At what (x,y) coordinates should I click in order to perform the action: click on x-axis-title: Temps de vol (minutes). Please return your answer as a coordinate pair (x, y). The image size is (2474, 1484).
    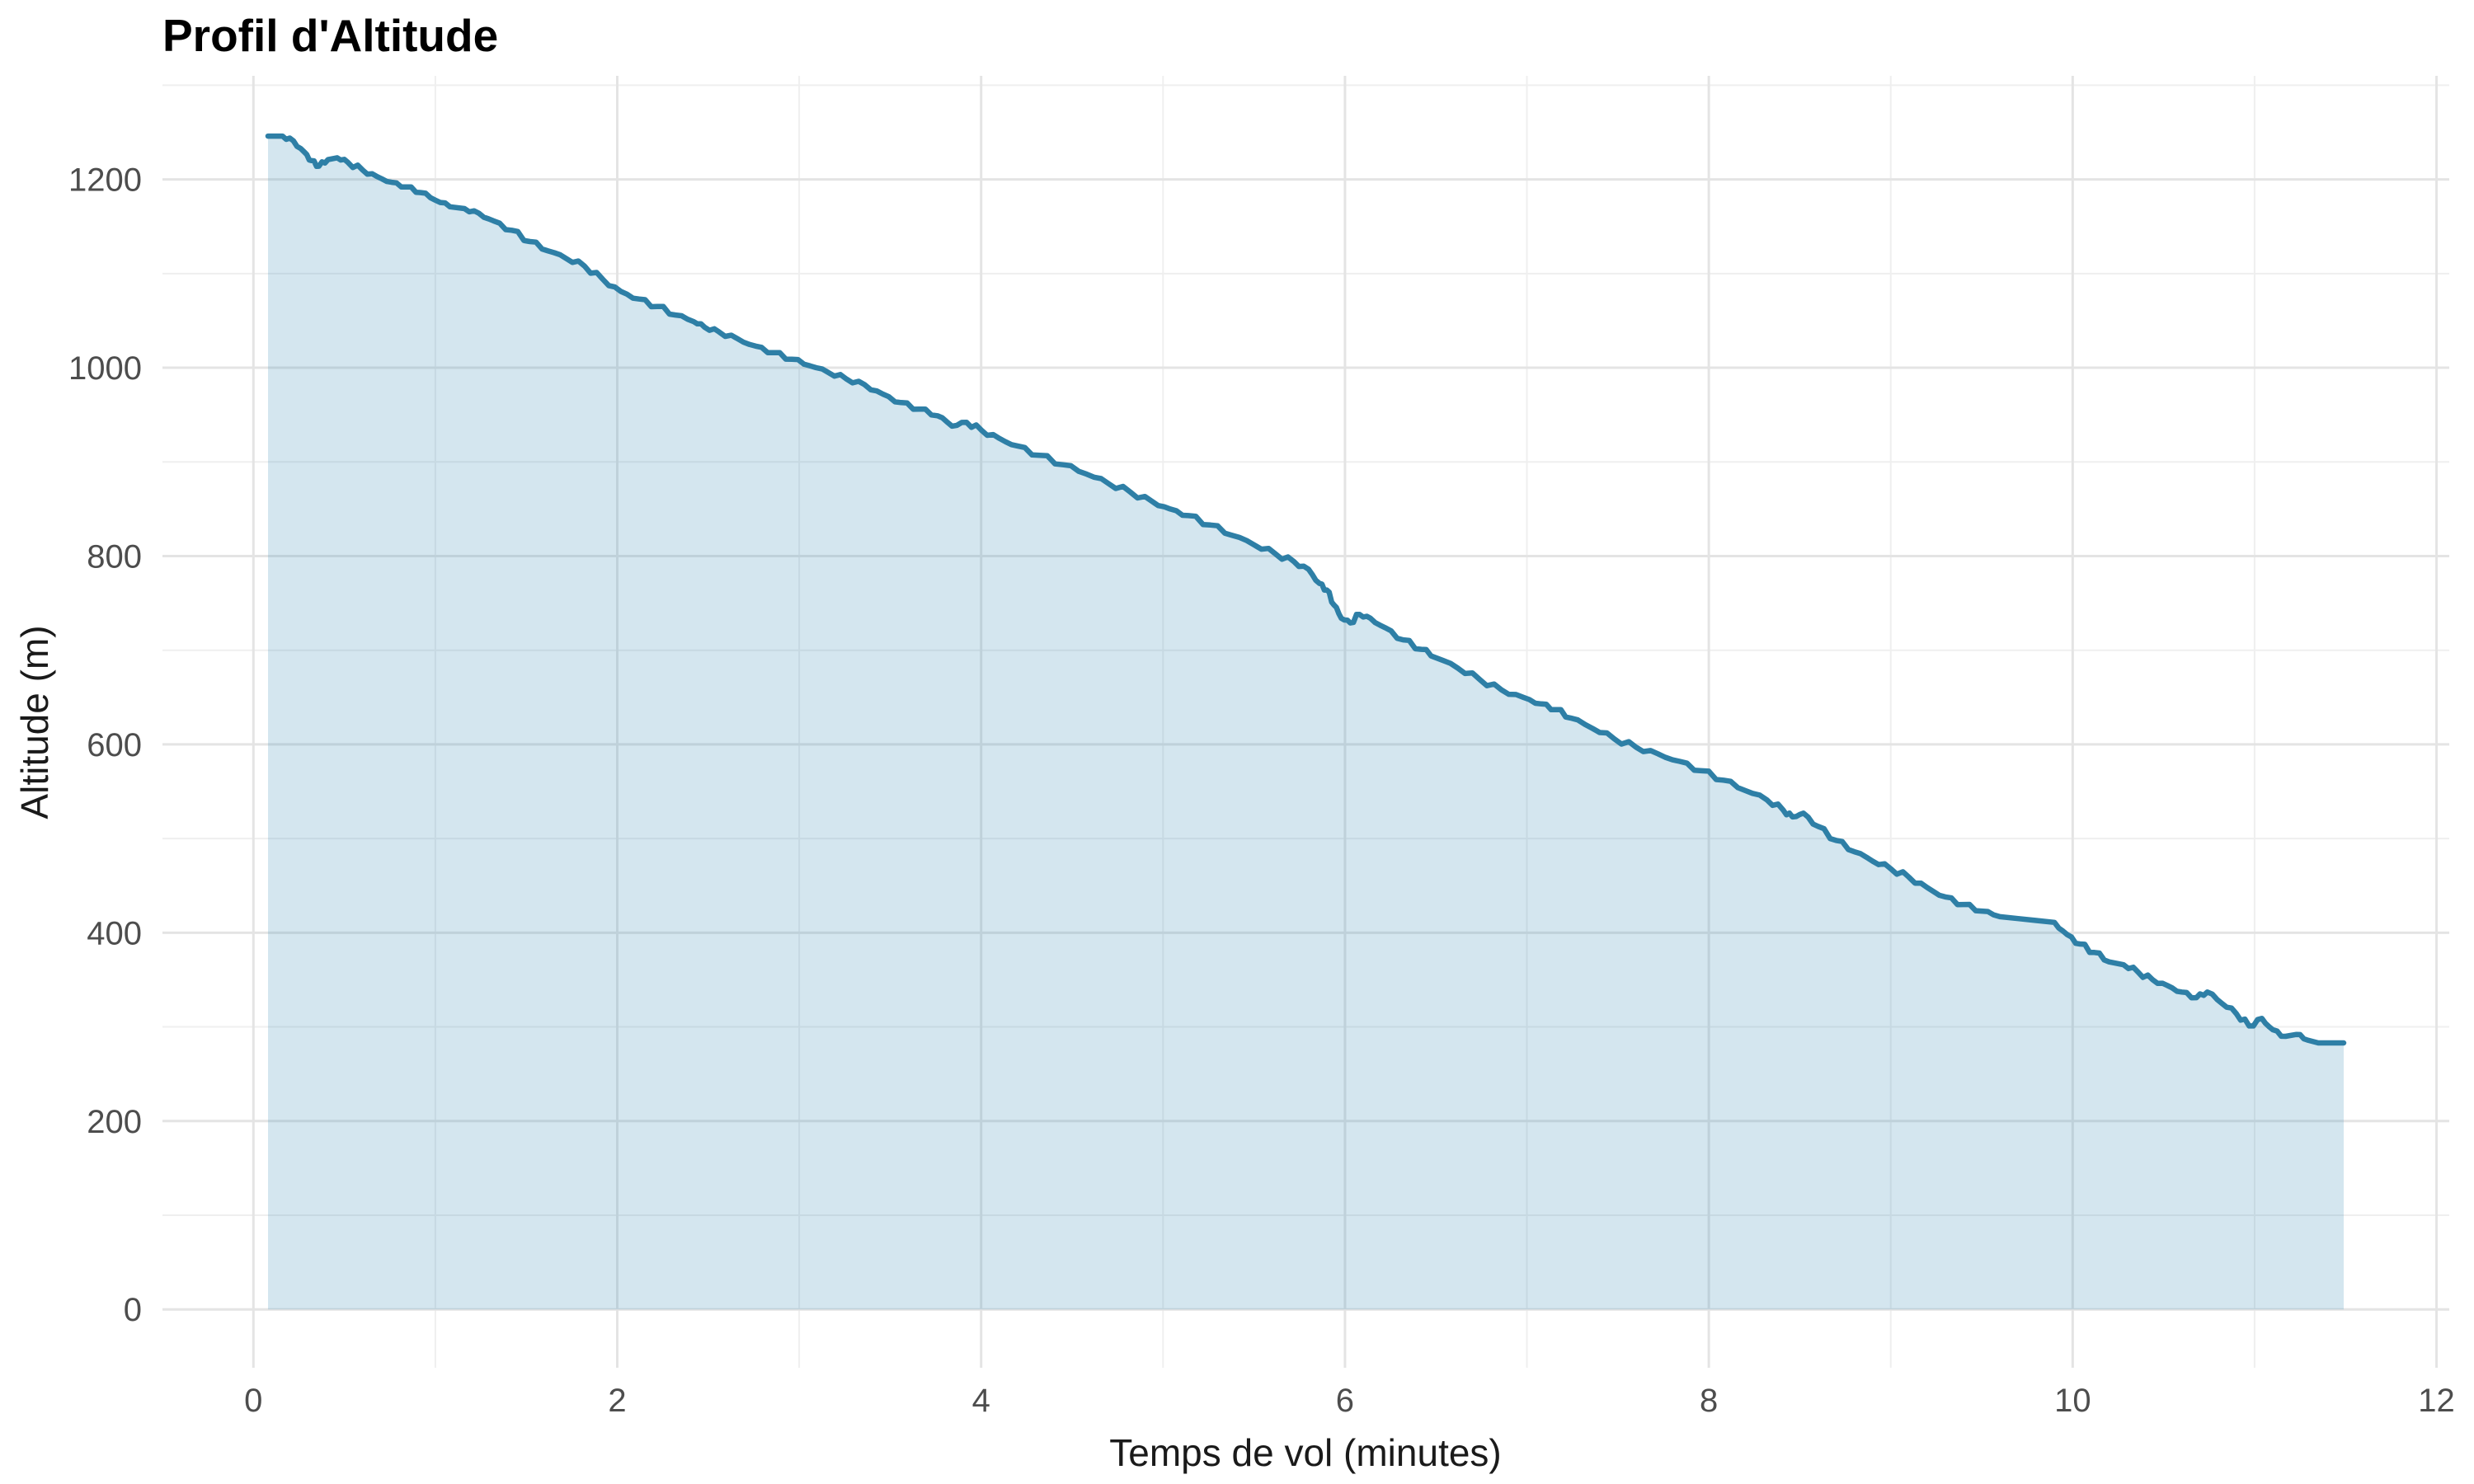
    Looking at the image, I should click on (1305, 1452).